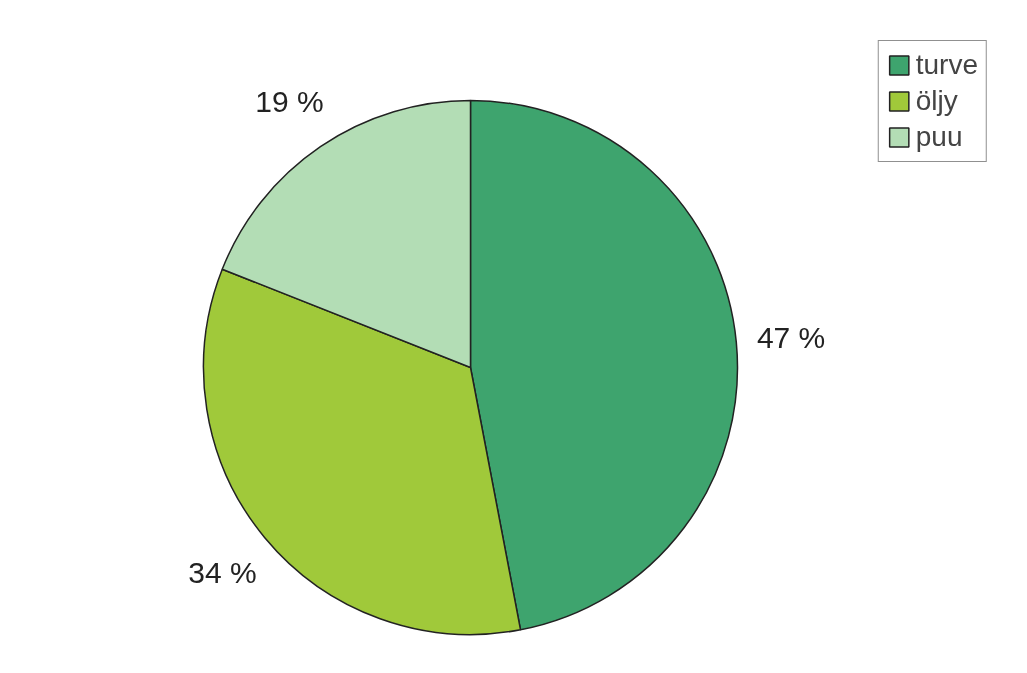 The height and width of the screenshot is (673, 1027). What do you see at coordinates (936, 101) in the screenshot?
I see `legend-label: öljy` at bounding box center [936, 101].